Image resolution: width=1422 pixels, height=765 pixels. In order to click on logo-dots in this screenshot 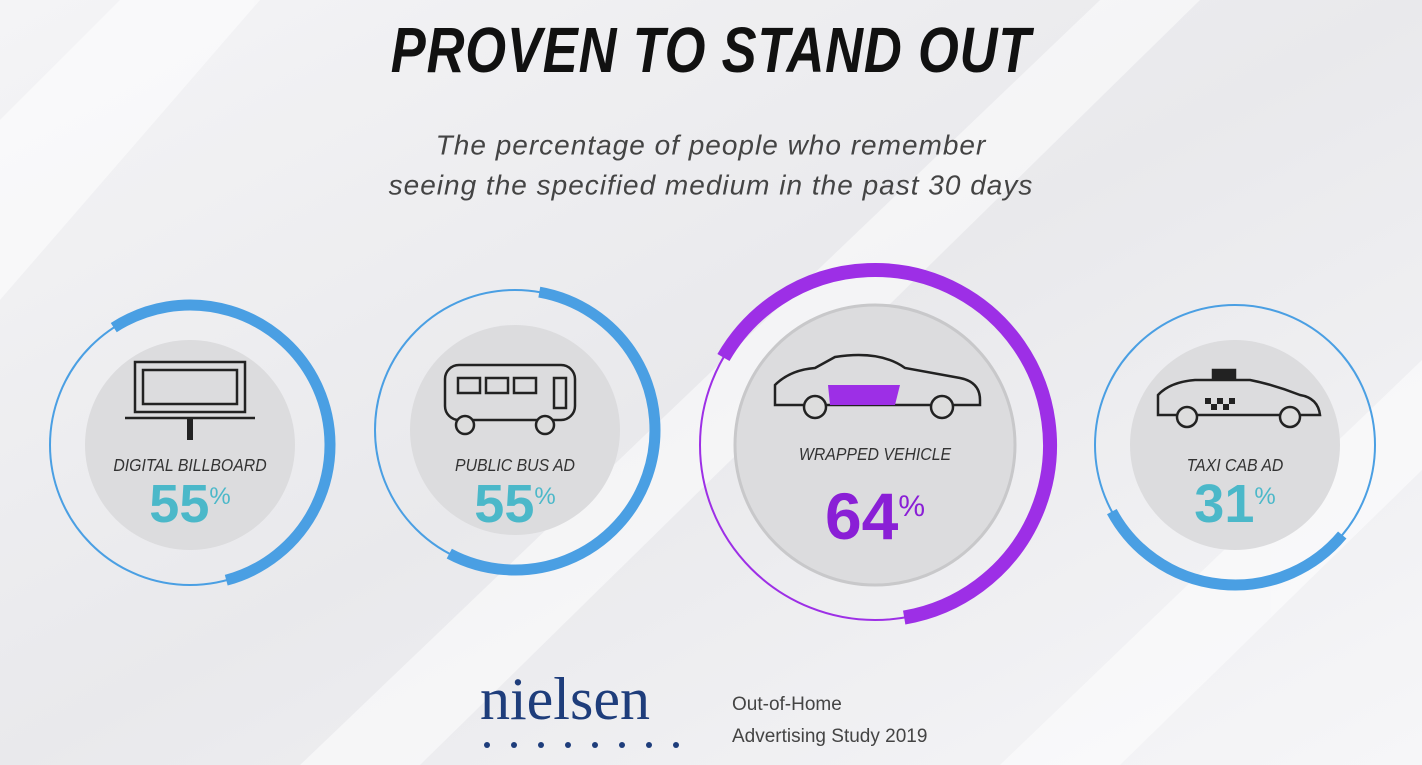, I will do `click(581, 745)`.